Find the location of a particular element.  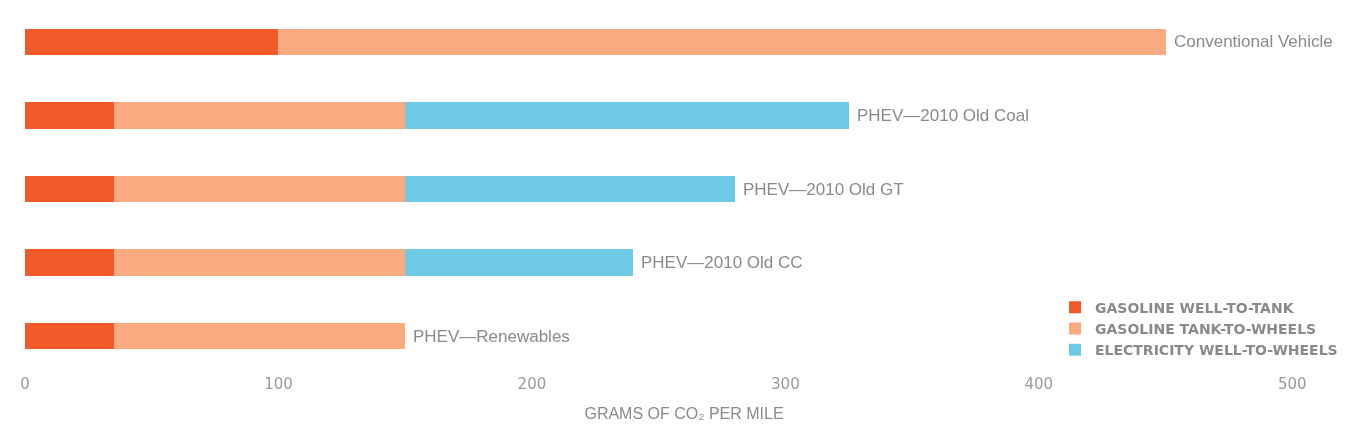

x-tick-label: 200 is located at coordinates (532, 384).